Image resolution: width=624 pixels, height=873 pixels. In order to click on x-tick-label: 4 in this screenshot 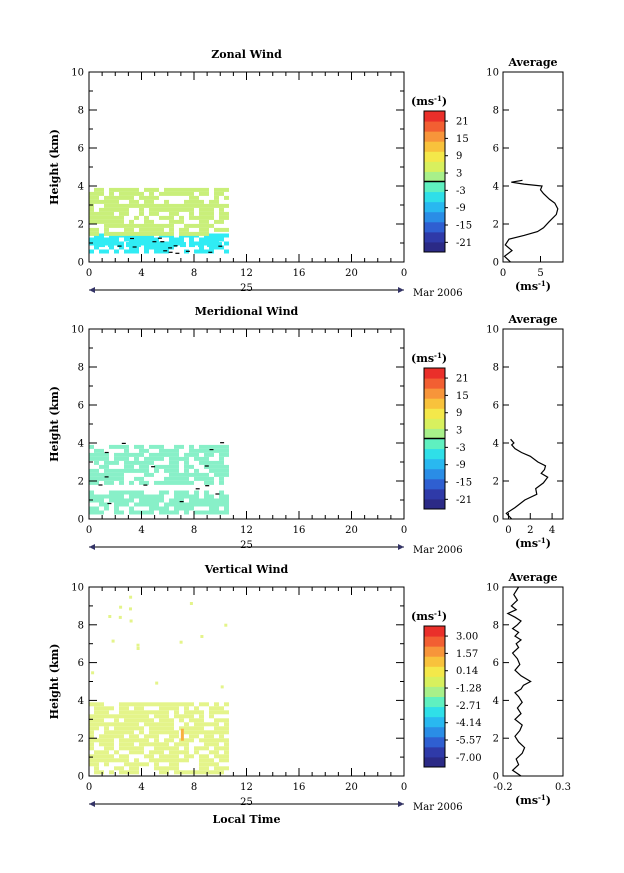, I will do `click(141, 273)`.